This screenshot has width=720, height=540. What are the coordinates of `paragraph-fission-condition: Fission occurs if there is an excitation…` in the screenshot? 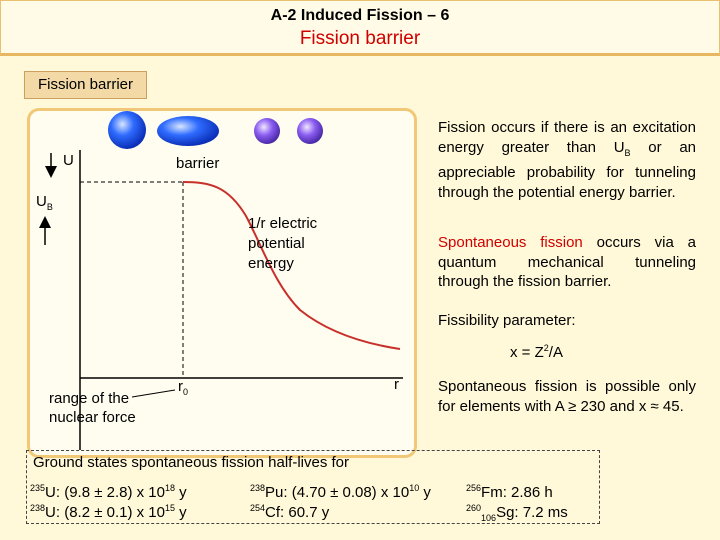 It's located at (567, 160).